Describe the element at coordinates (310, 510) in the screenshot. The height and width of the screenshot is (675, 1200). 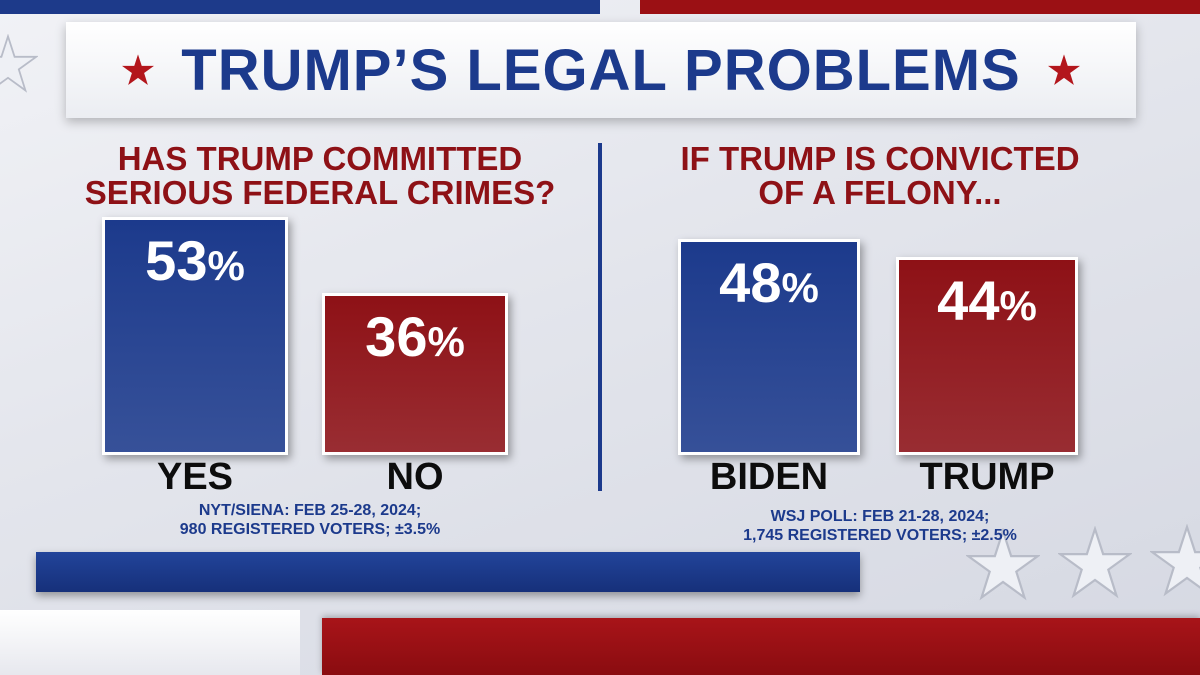
I see `source-line: NYT/SIENA: FEB 25-28, 2024;` at that location.